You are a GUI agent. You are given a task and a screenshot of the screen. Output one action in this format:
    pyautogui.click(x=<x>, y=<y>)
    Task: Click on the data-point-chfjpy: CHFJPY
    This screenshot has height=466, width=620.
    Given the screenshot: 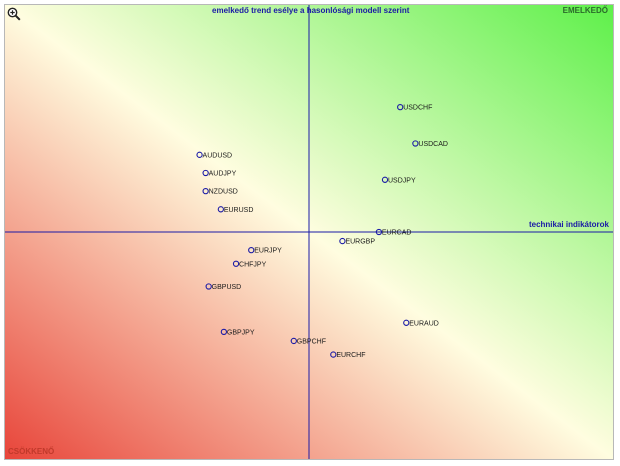 What is the action you would take?
    pyautogui.click(x=249, y=264)
    